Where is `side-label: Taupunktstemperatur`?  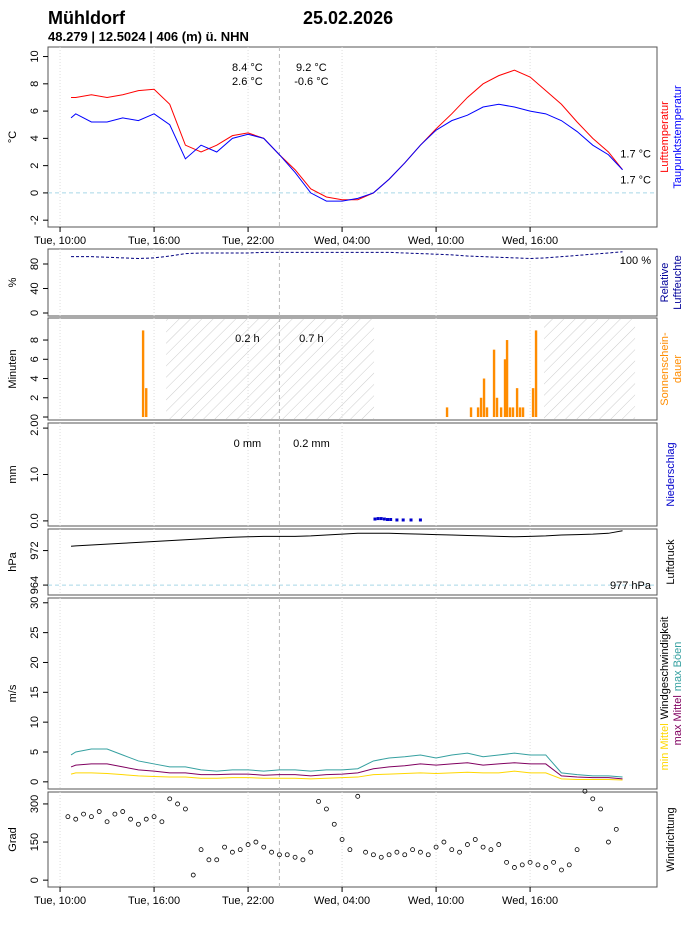
side-label: Taupunktstemperatur is located at coordinates (678, 137).